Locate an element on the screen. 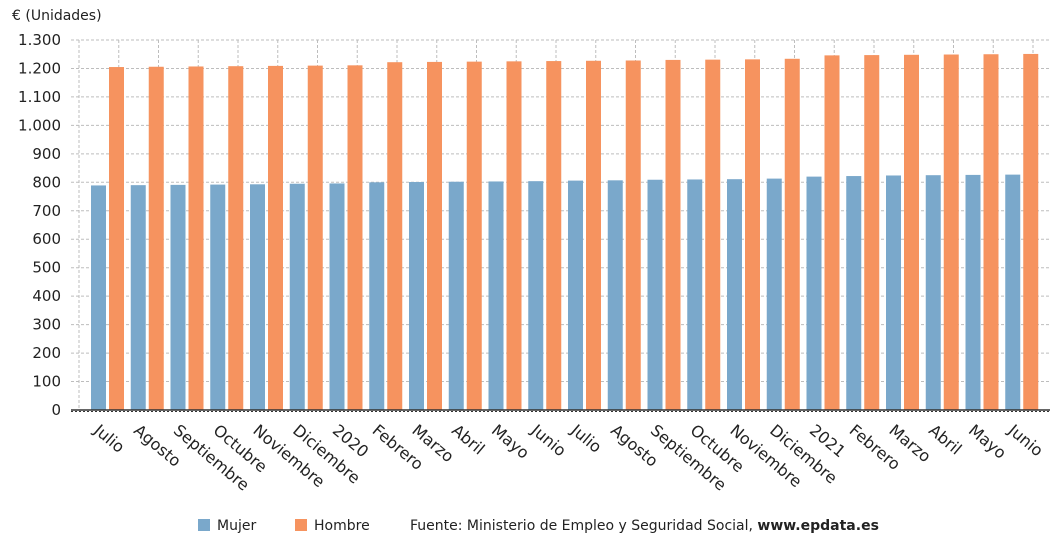 This screenshot has width=1053, height=538. y-tick-label: 700 is located at coordinates (46, 211).